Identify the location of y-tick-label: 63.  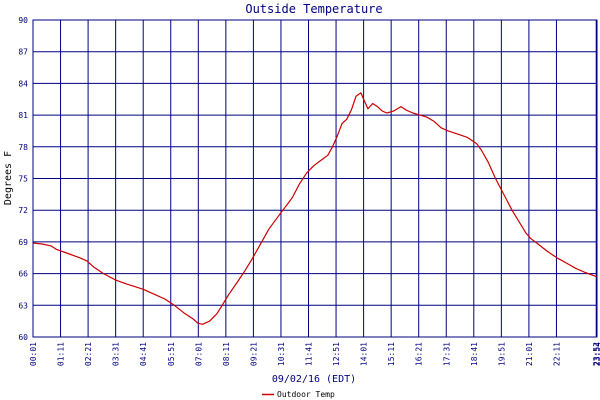
(23, 305).